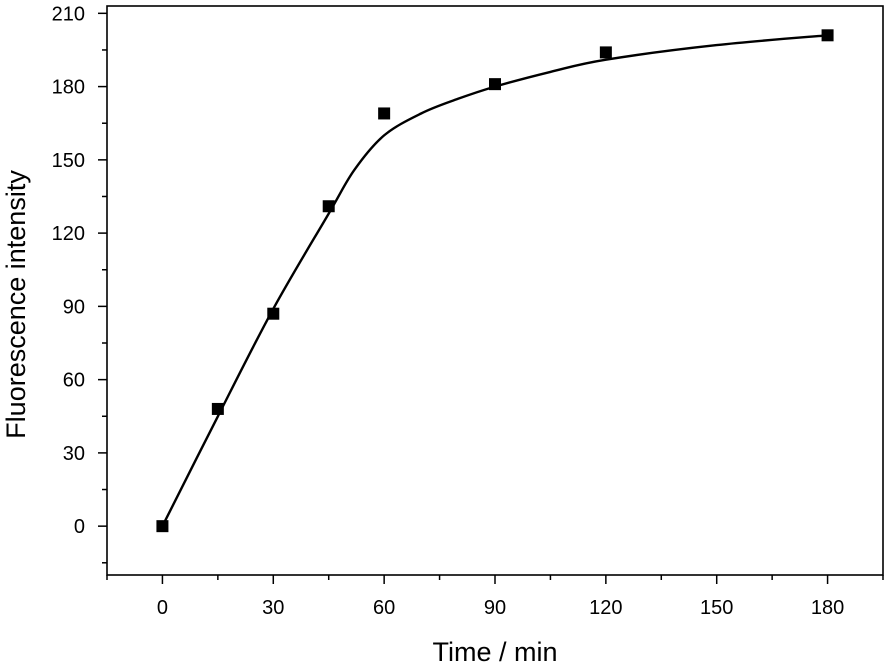 Image resolution: width=890 pixels, height=666 pixels. I want to click on x-tick-label: 60, so click(384, 608).